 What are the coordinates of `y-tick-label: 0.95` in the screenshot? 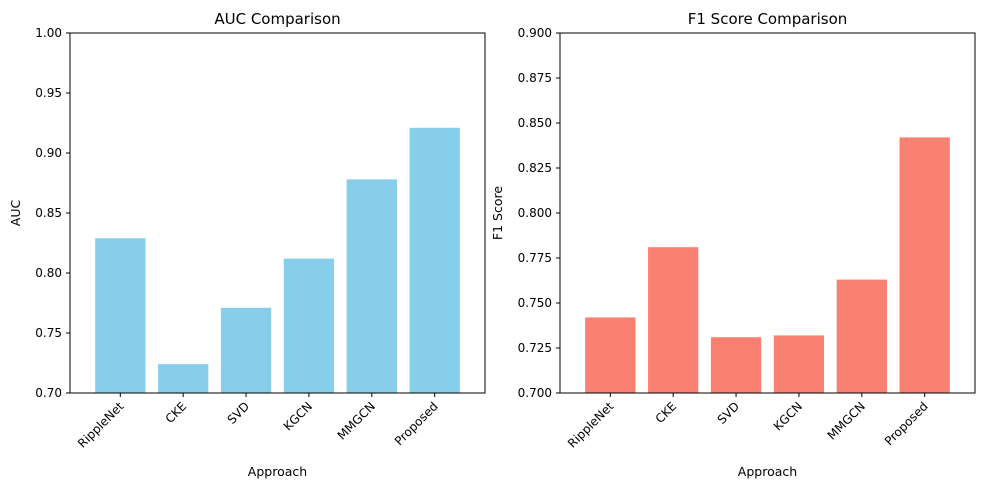 It's located at (48, 93).